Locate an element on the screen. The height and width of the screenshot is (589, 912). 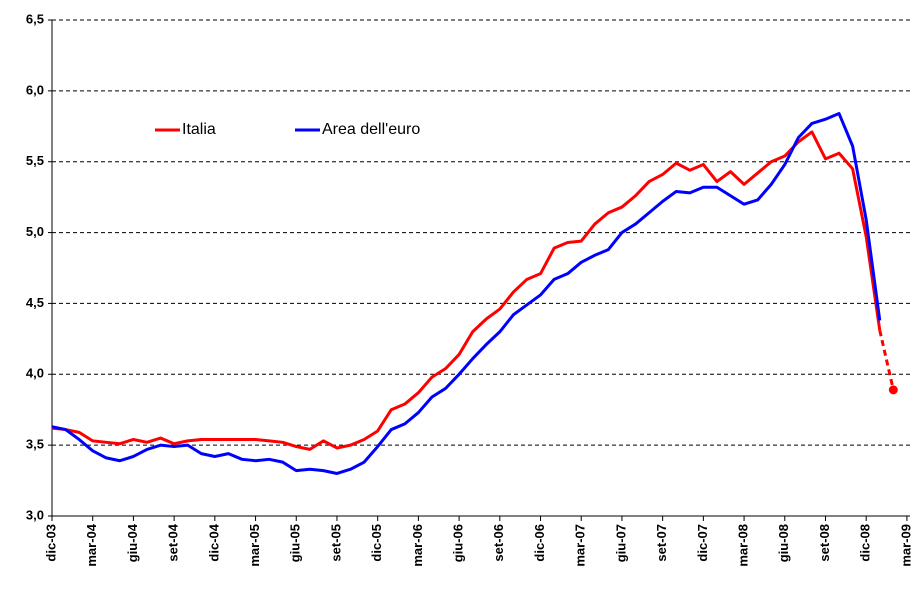
y-tick-label: 6,5 is located at coordinates (35, 18).